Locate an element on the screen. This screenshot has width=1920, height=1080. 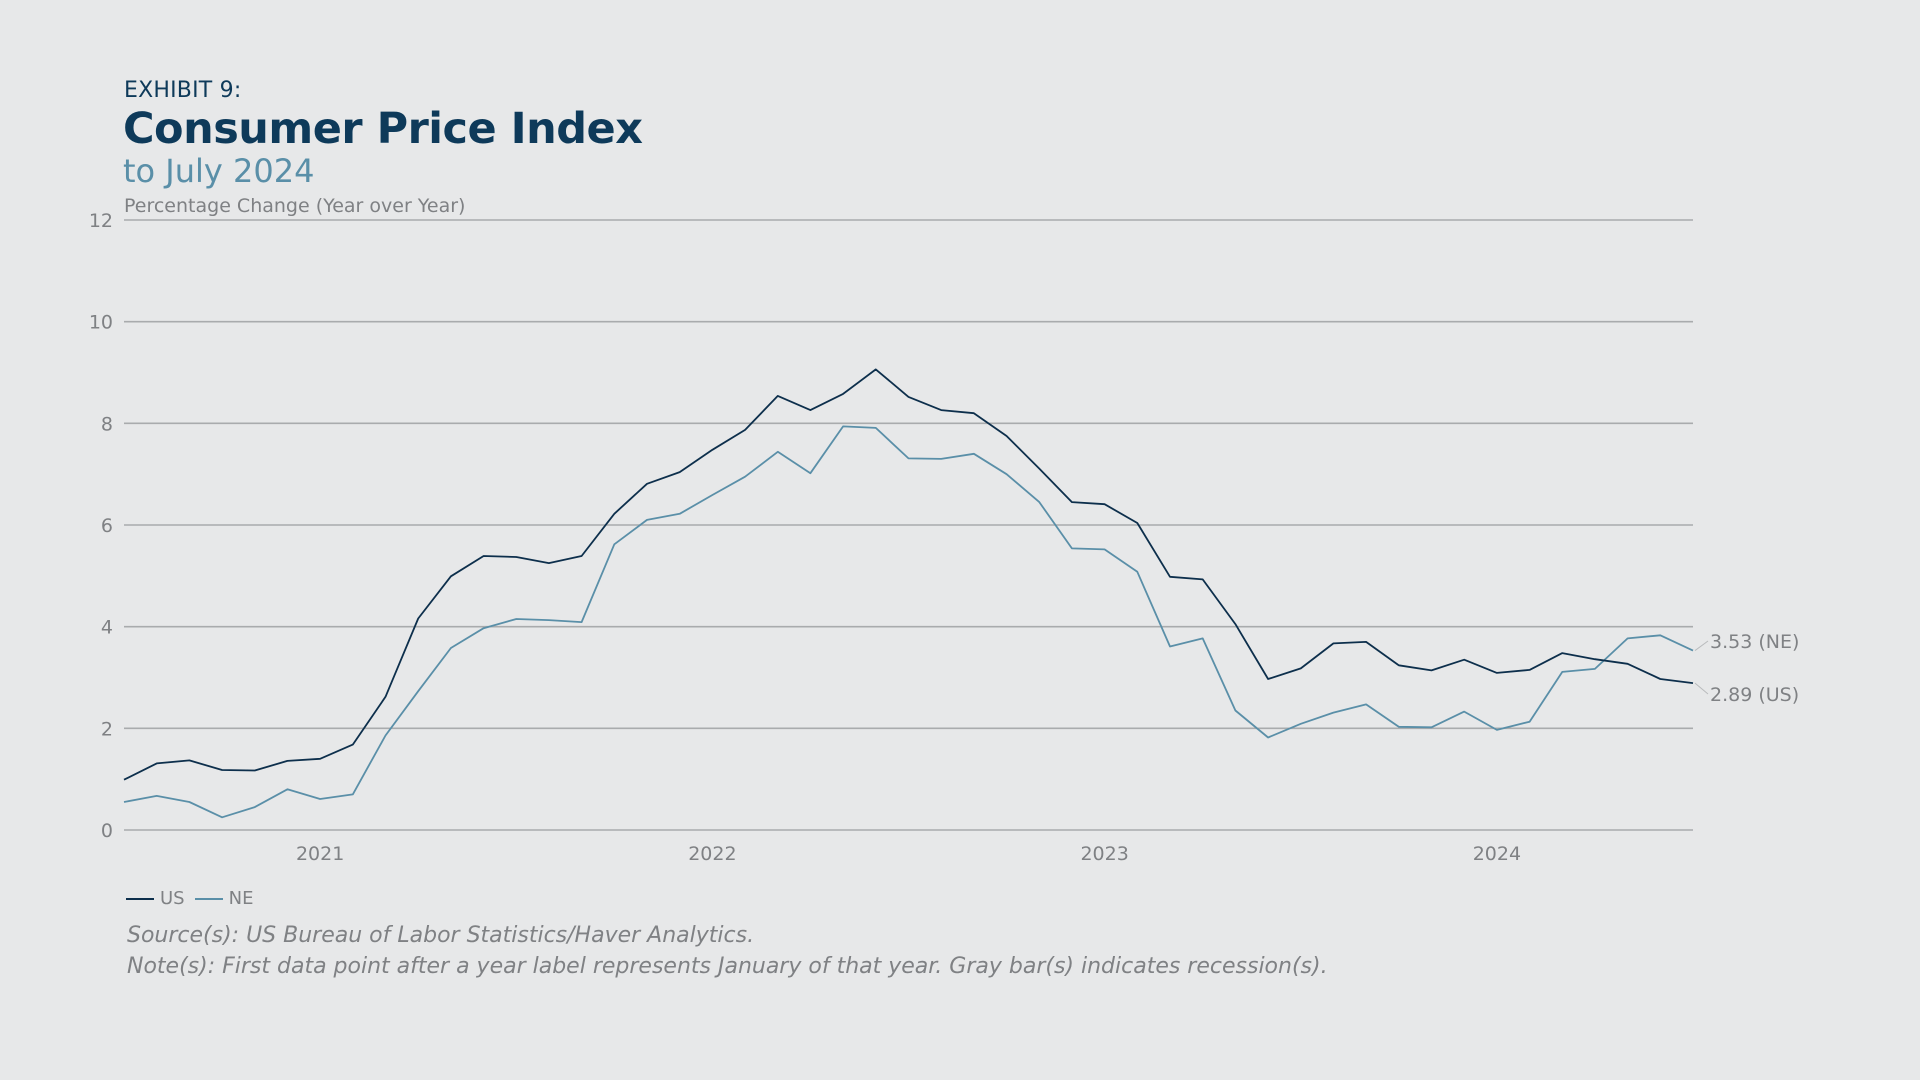
legend-swatch-us is located at coordinates (140, 898).